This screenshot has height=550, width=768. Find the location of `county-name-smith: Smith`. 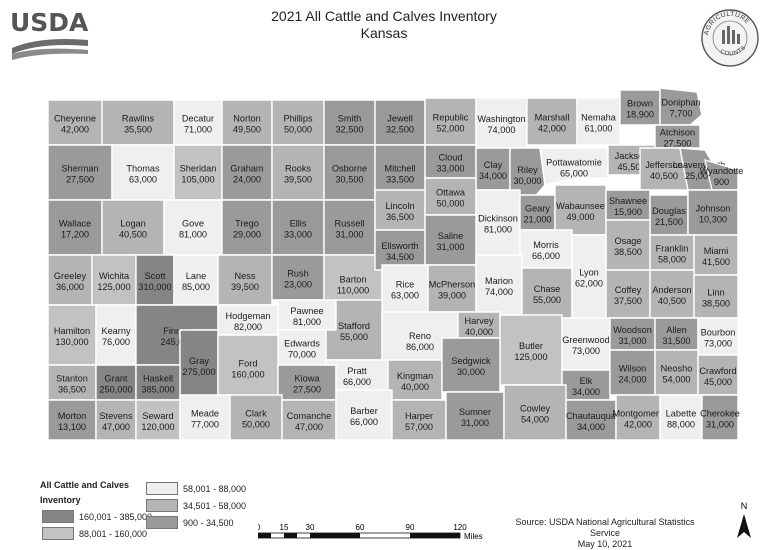

county-name-smith: Smith is located at coordinates (350, 119).